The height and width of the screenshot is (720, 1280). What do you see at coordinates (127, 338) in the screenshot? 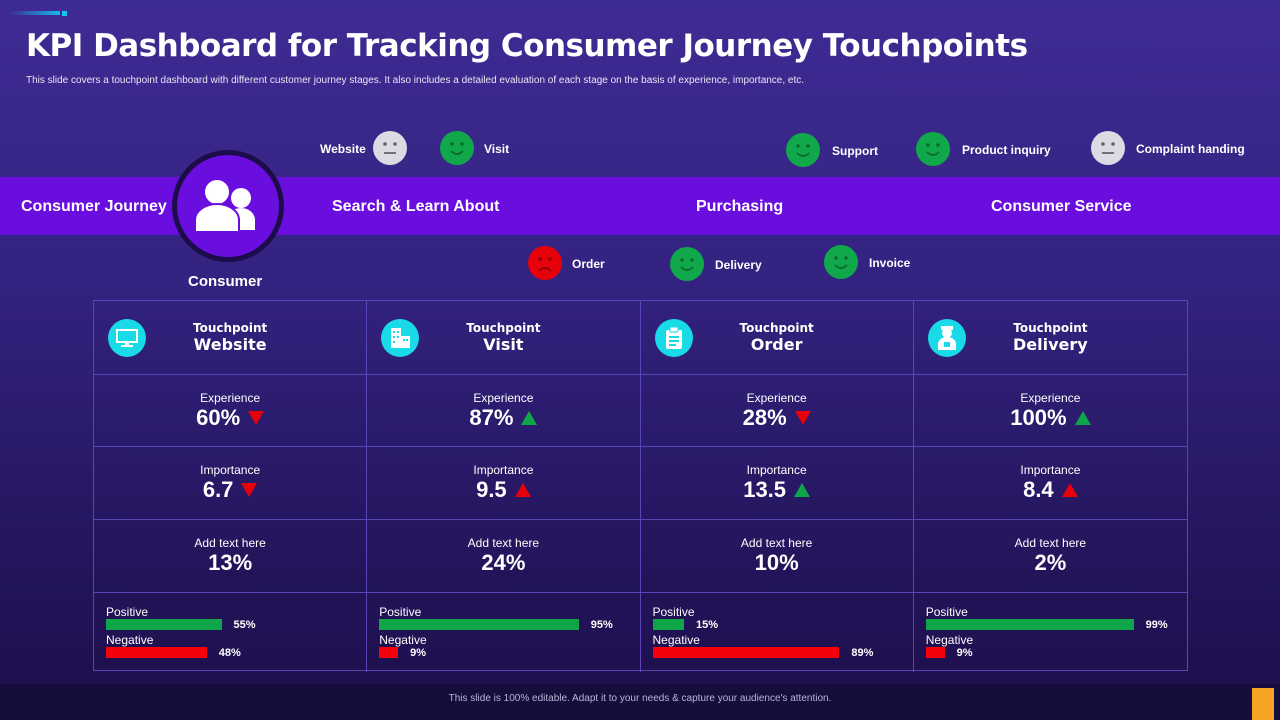
I see `monitor-icon` at bounding box center [127, 338].